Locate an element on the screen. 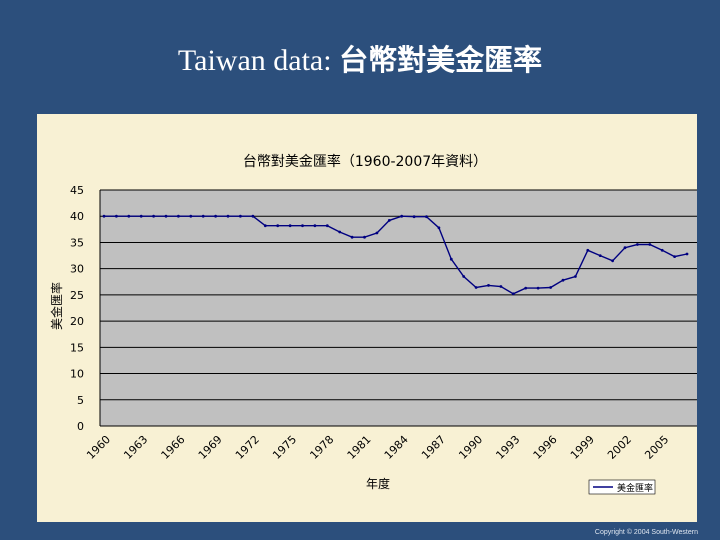 The width and height of the screenshot is (720, 540). series-polyline is located at coordinates (396, 255).